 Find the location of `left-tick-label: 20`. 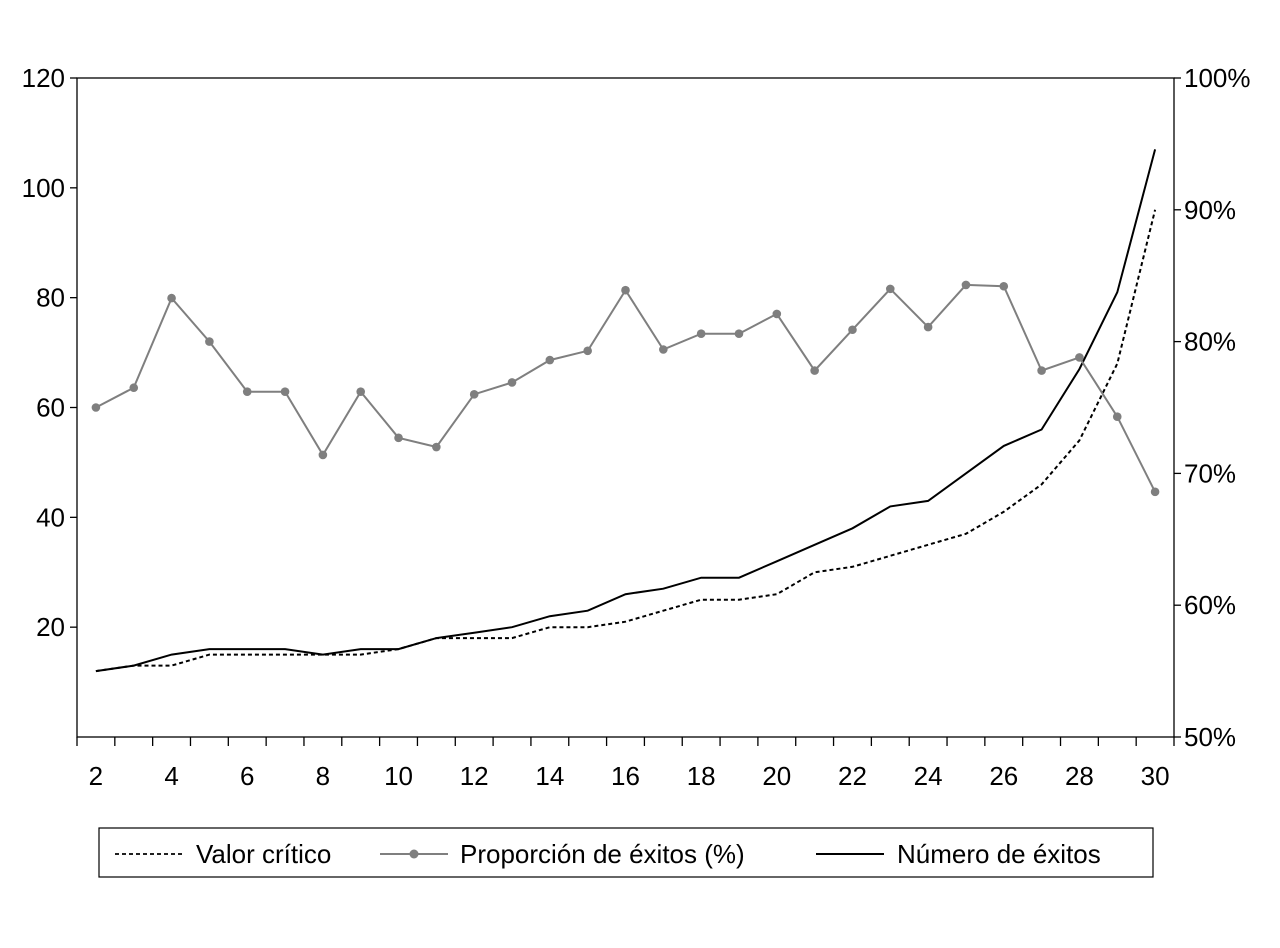

left-tick-label: 20 is located at coordinates (50, 627).